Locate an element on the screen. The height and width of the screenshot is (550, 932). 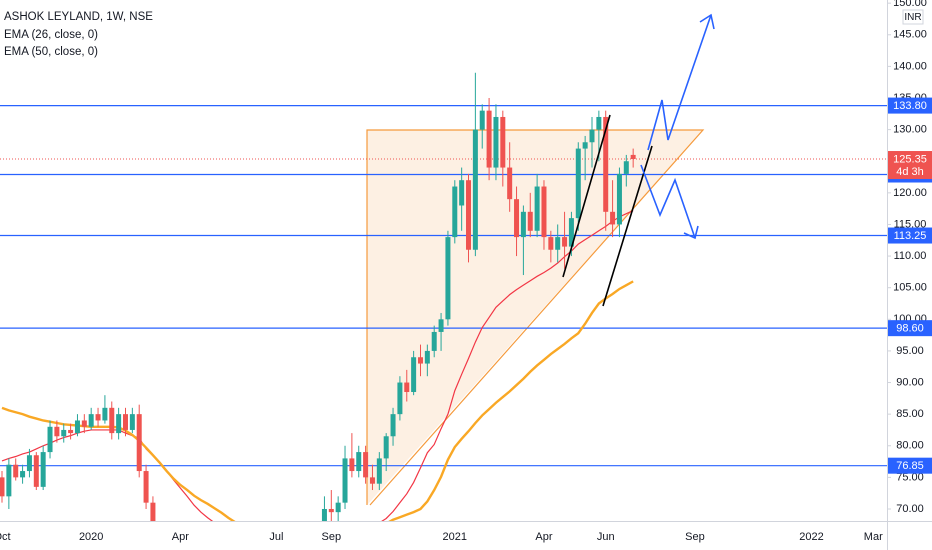
x-tick-label: Sep is located at coordinates (332, 537).